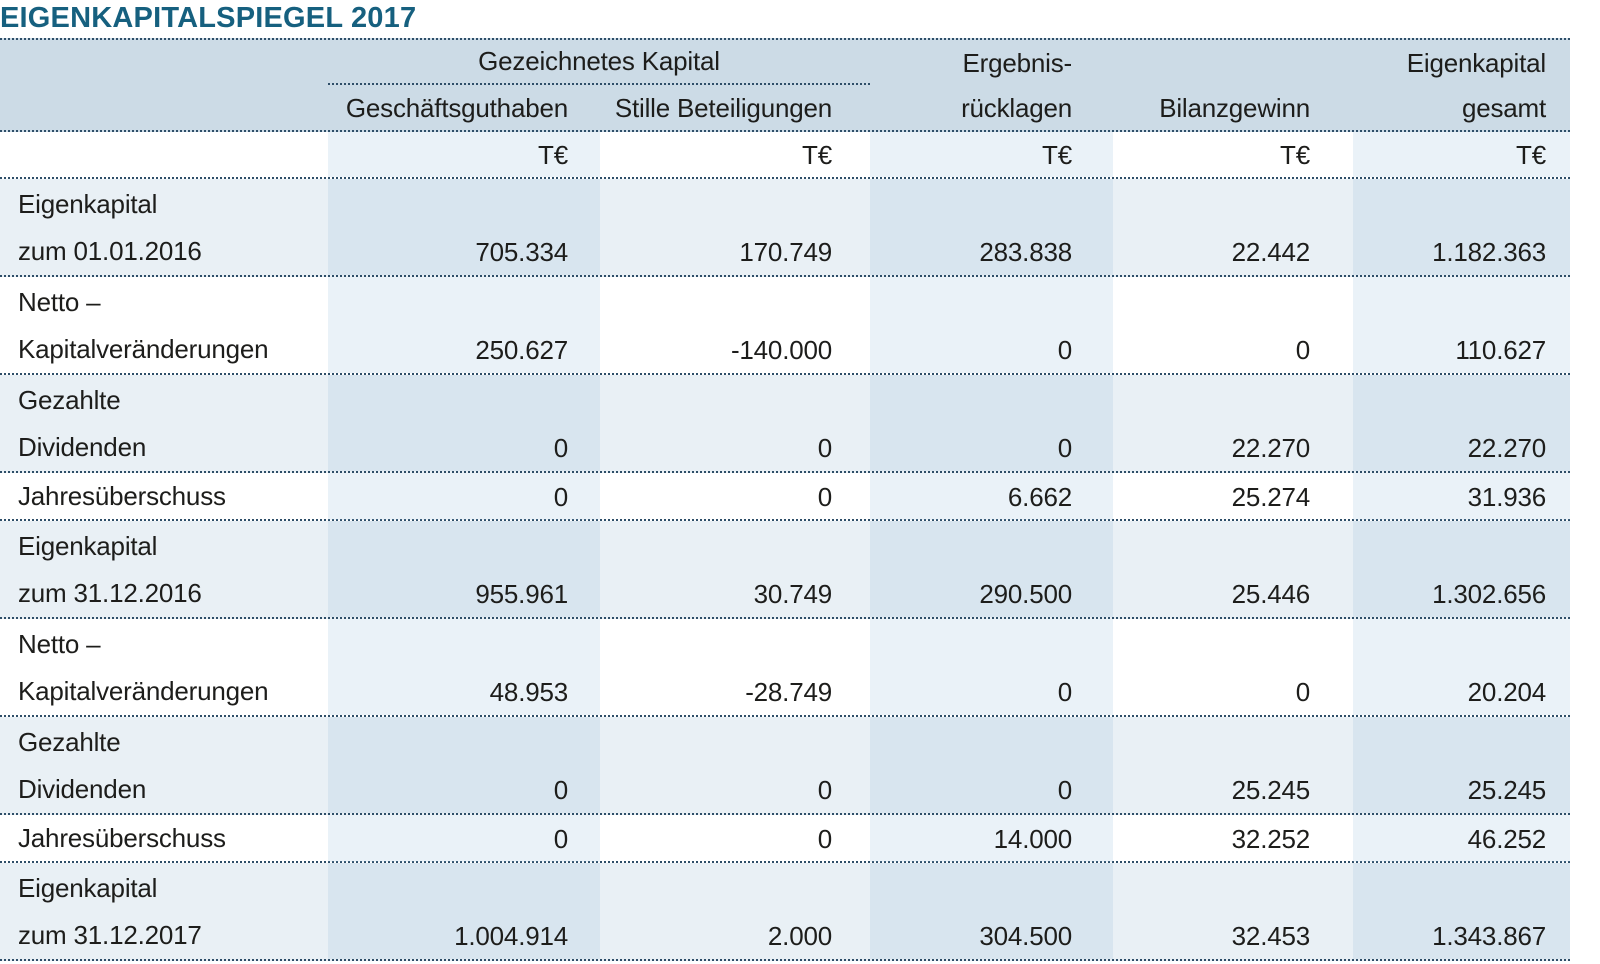 Image resolution: width=1600 pixels, height=964 pixels. I want to click on column-header-stille-beteiligungen: Stille Beteiligungen, so click(723, 108).